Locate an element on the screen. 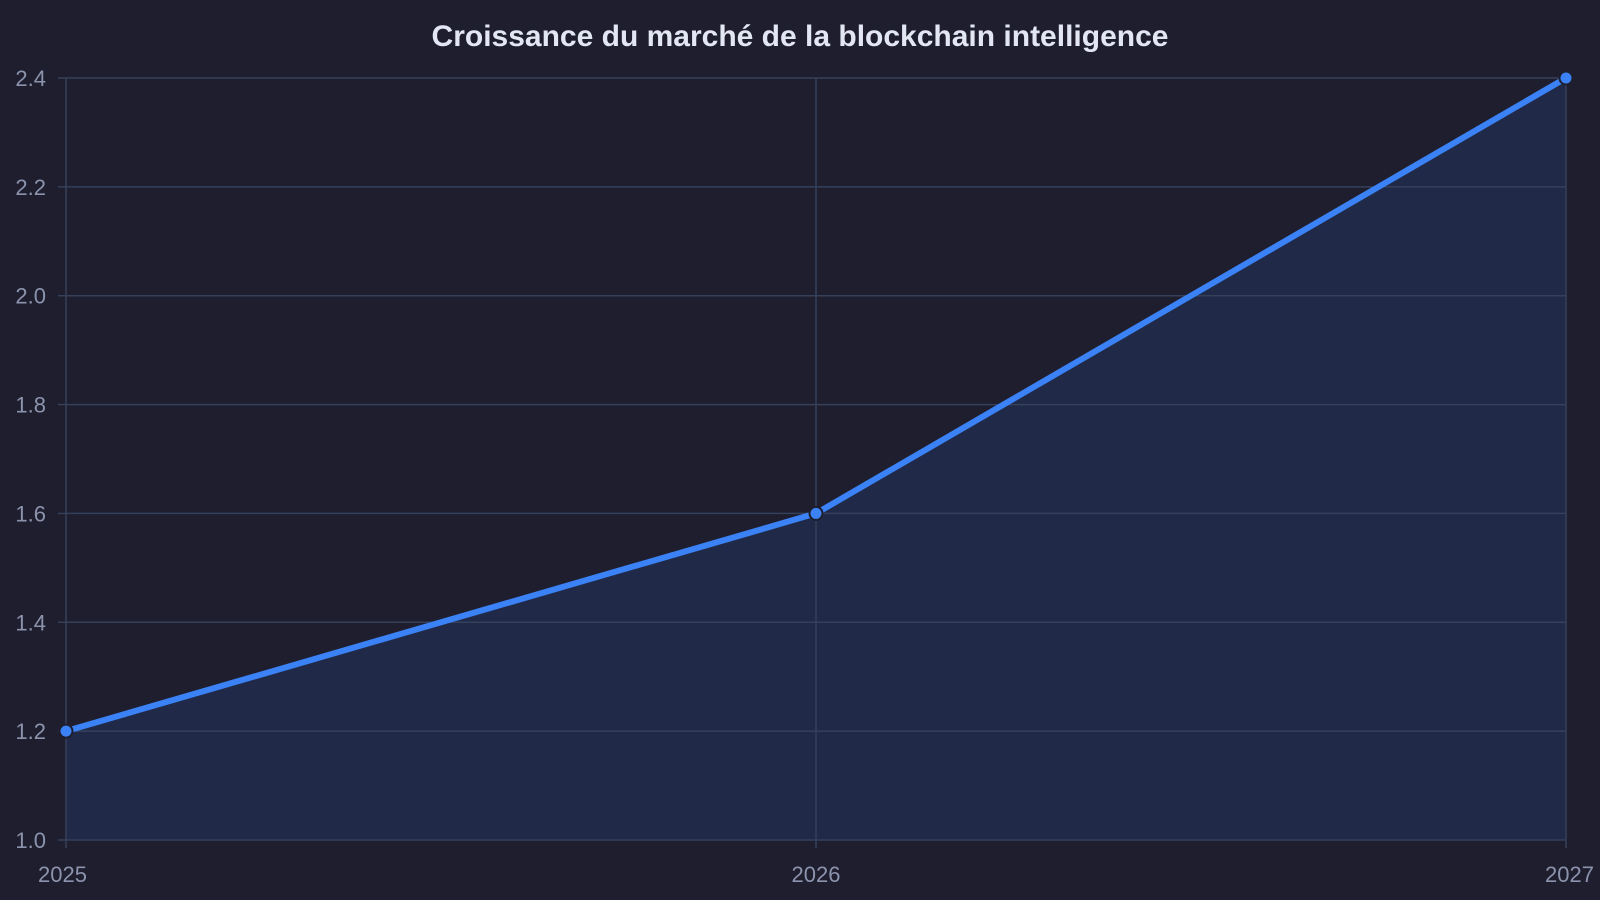 The height and width of the screenshot is (900, 1600). y-tick-label: 1.8 is located at coordinates (30, 405).